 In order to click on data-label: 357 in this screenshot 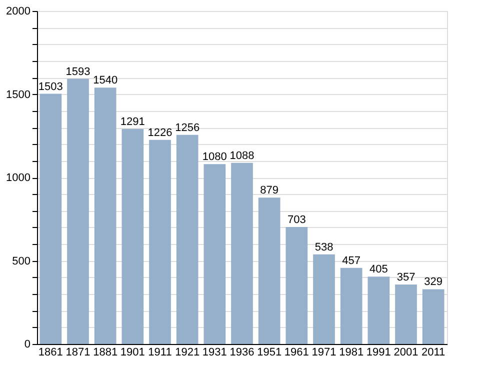, I will do `click(406, 278)`.